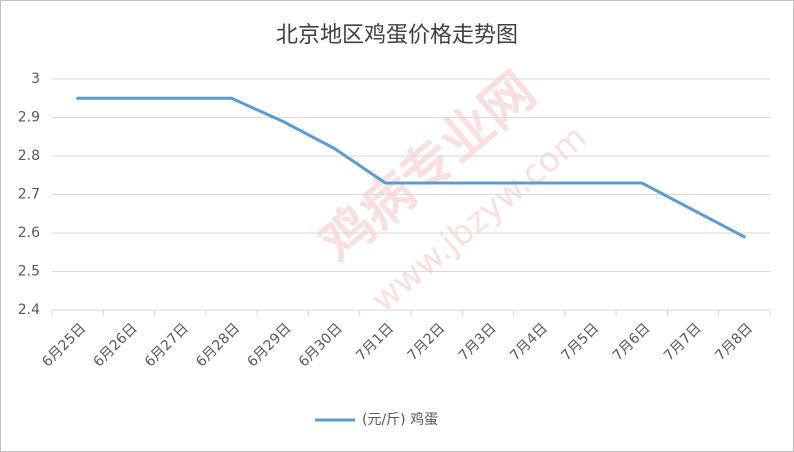 The width and height of the screenshot is (794, 452). I want to click on y-tick-label: 2.8, so click(29, 156).